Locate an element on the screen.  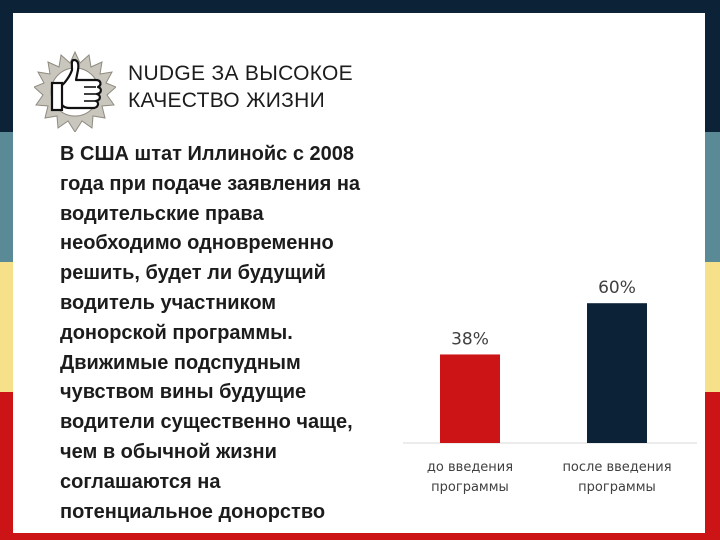
body-line: водитель участником is located at coordinates (168, 302).